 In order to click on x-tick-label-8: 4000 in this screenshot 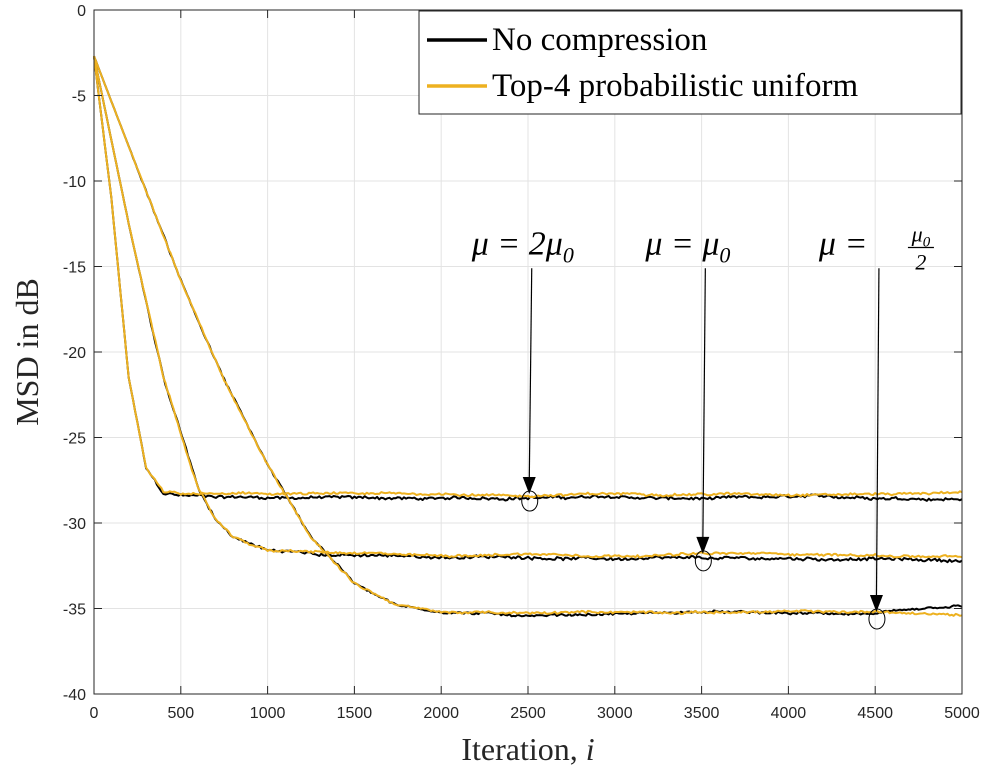, I will do `click(789, 713)`.